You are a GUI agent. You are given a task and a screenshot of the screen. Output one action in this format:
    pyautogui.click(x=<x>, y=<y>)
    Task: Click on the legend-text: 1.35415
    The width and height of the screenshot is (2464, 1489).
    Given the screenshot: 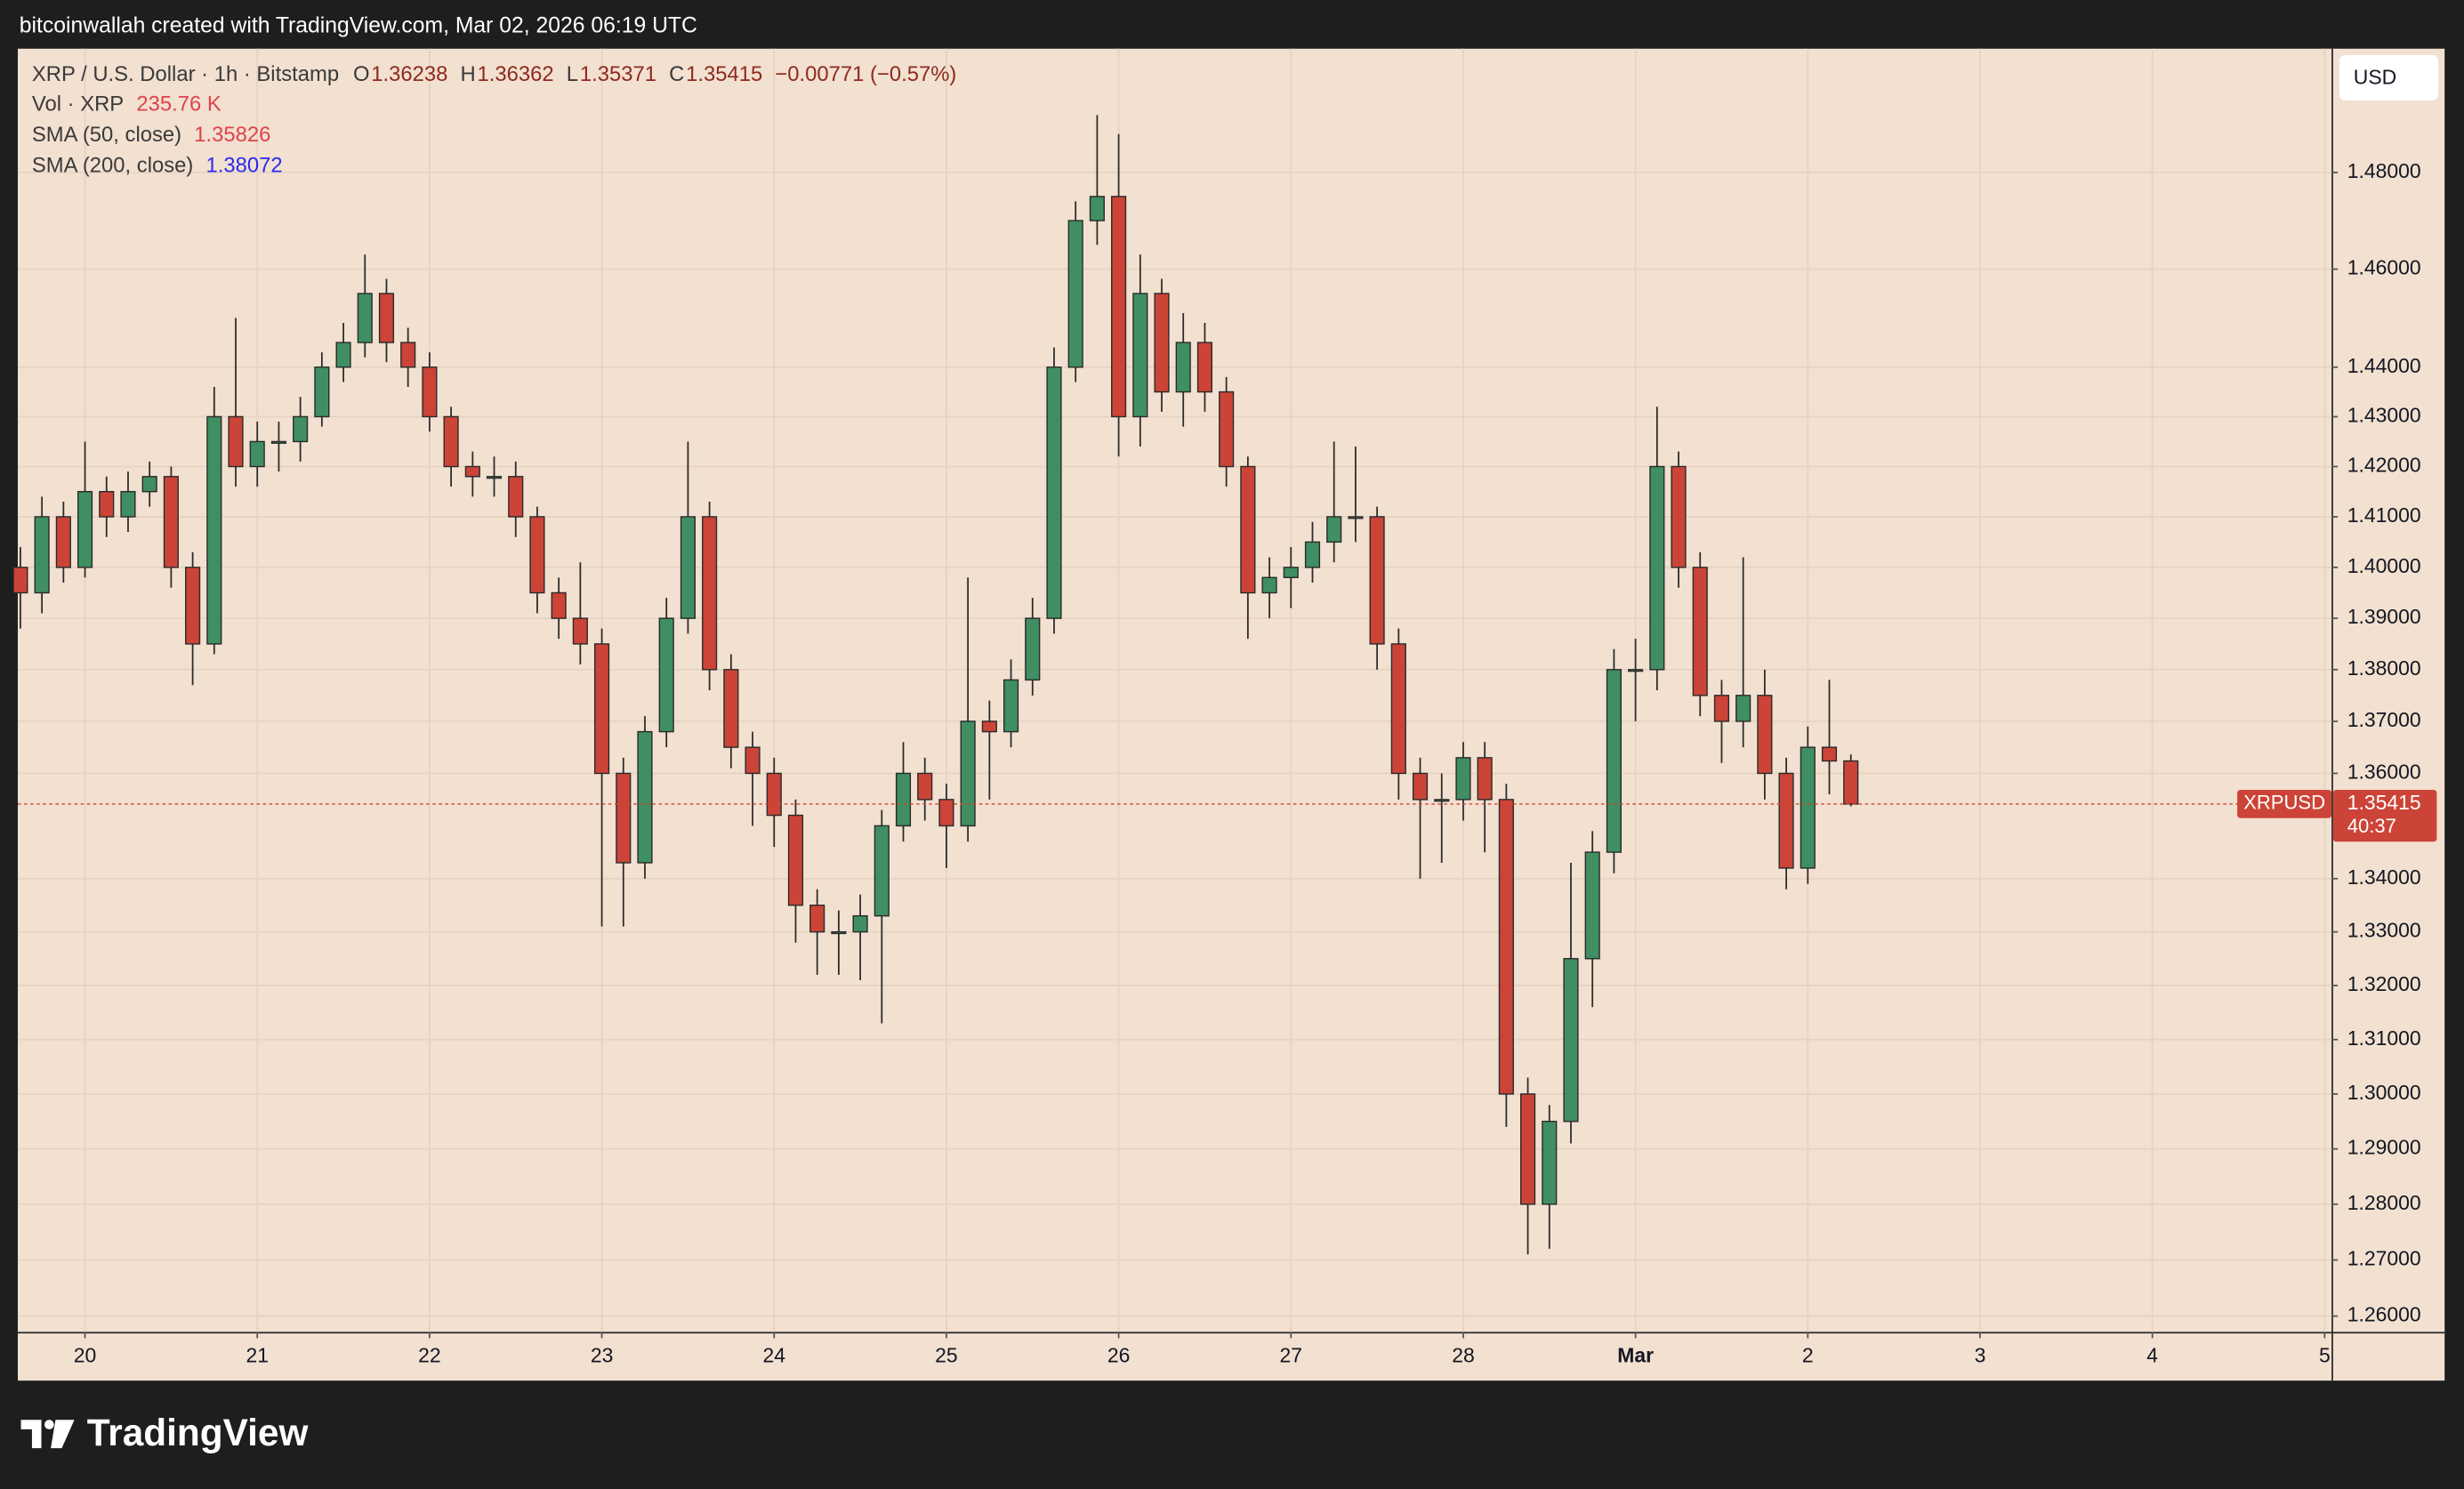 What is the action you would take?
    pyautogui.click(x=724, y=74)
    